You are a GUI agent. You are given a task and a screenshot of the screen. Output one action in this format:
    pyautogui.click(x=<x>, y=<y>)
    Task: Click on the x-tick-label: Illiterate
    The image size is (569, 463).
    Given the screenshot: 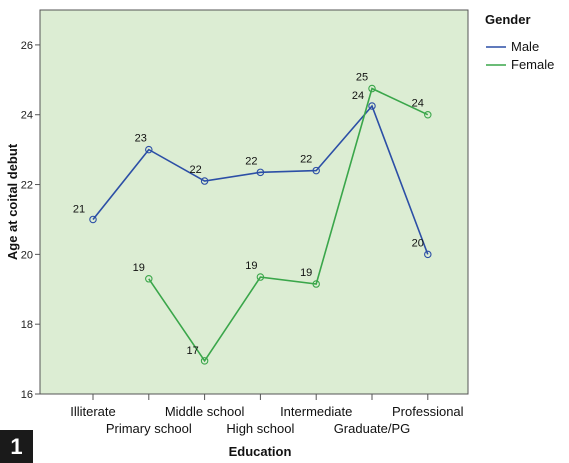 What is the action you would take?
    pyautogui.click(x=93, y=411)
    